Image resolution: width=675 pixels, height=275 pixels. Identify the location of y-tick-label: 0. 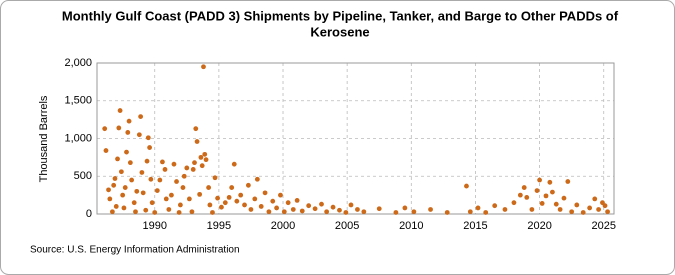
(89, 214).